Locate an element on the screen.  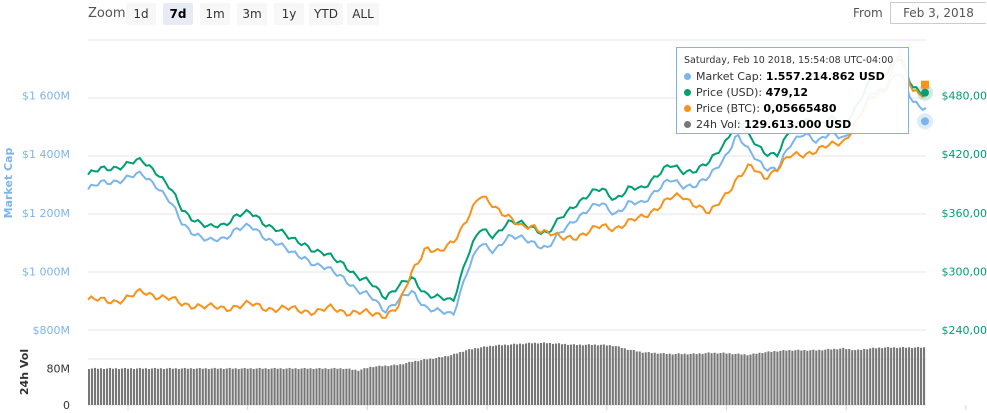
hover-markers is located at coordinates (925, 105).